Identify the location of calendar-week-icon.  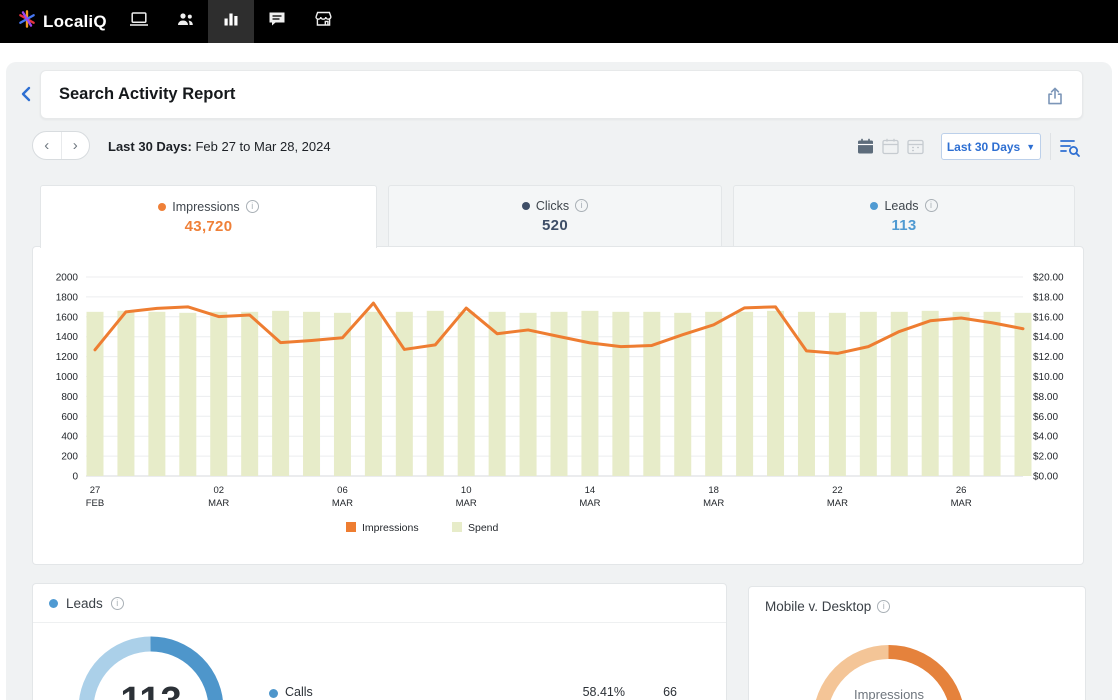
(890, 146).